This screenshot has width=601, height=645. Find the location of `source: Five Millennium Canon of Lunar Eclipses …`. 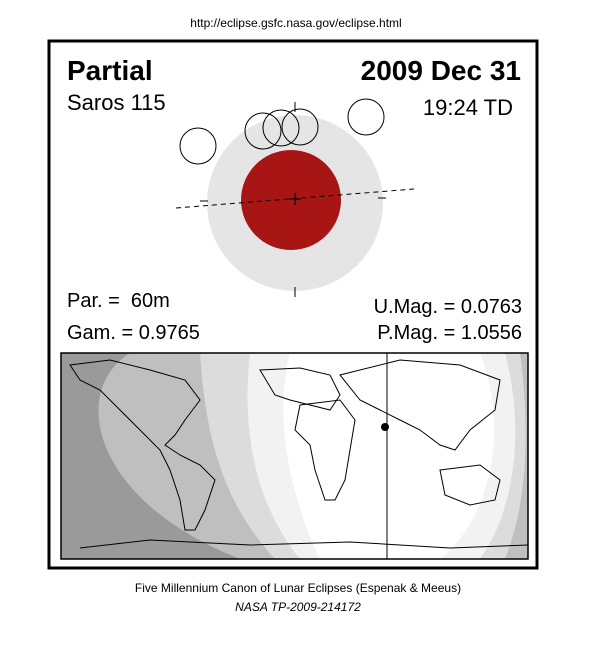

source: Five Millennium Canon of Lunar Eclipses … is located at coordinates (298, 588).